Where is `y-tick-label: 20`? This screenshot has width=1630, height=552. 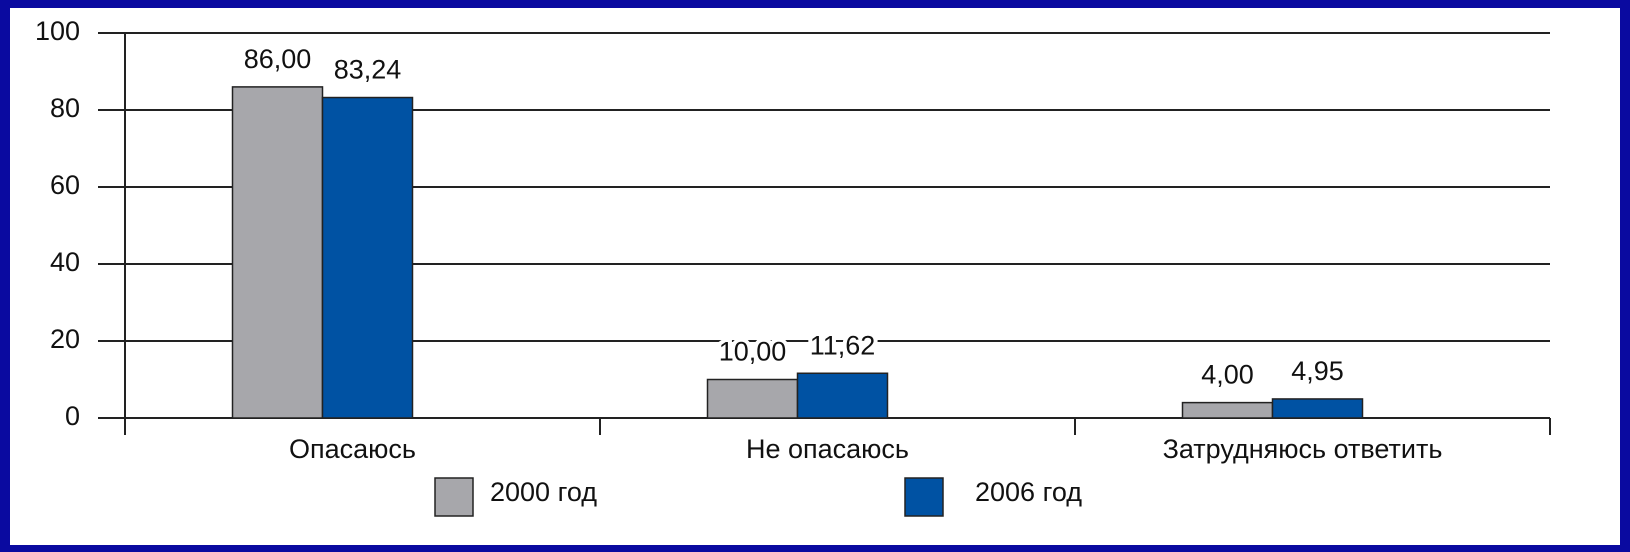
y-tick-label: 20 is located at coordinates (65, 339).